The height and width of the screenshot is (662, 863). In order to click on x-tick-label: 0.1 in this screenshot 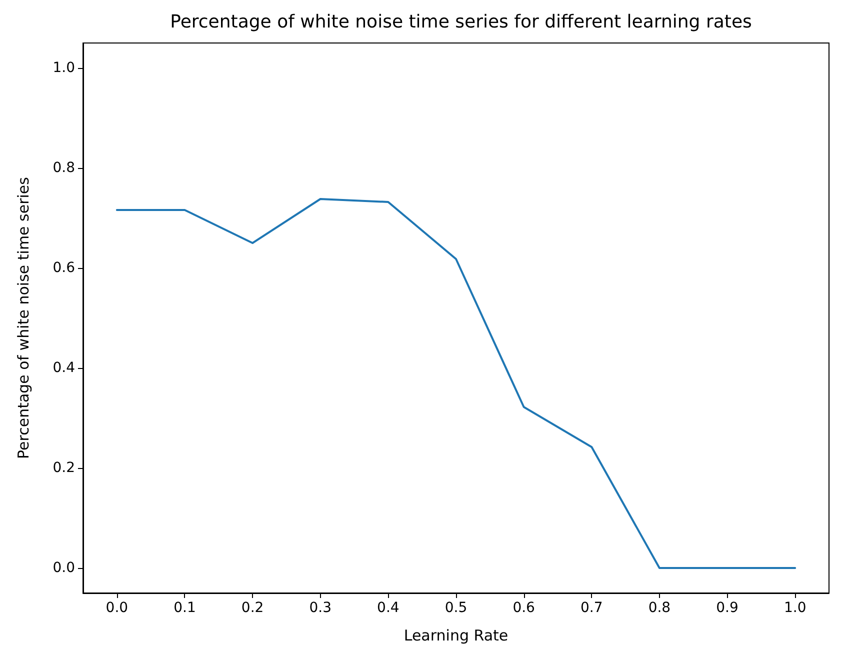, I will do `click(185, 608)`.